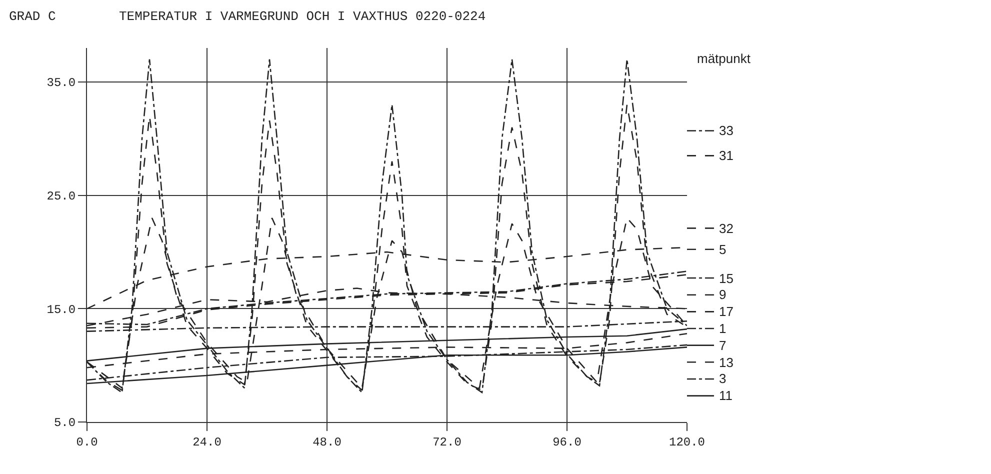 The height and width of the screenshot is (474, 991). What do you see at coordinates (687, 442) in the screenshot?
I see `x-tick-label: 120.0` at bounding box center [687, 442].